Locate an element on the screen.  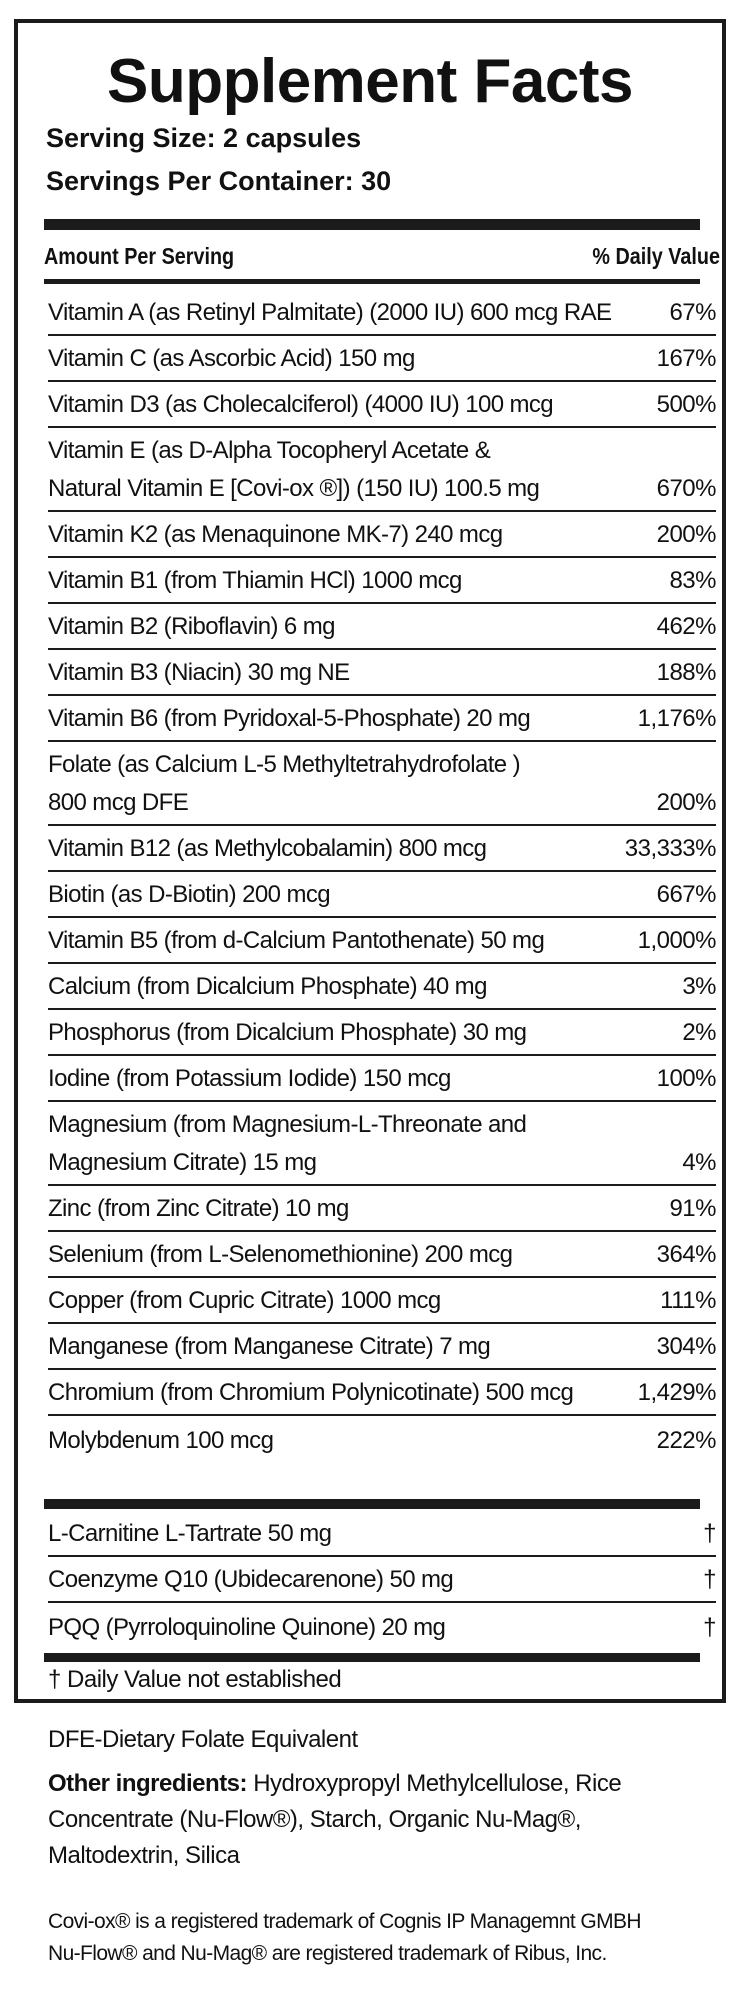
bottom-thick-rule is located at coordinates (372, 1657).